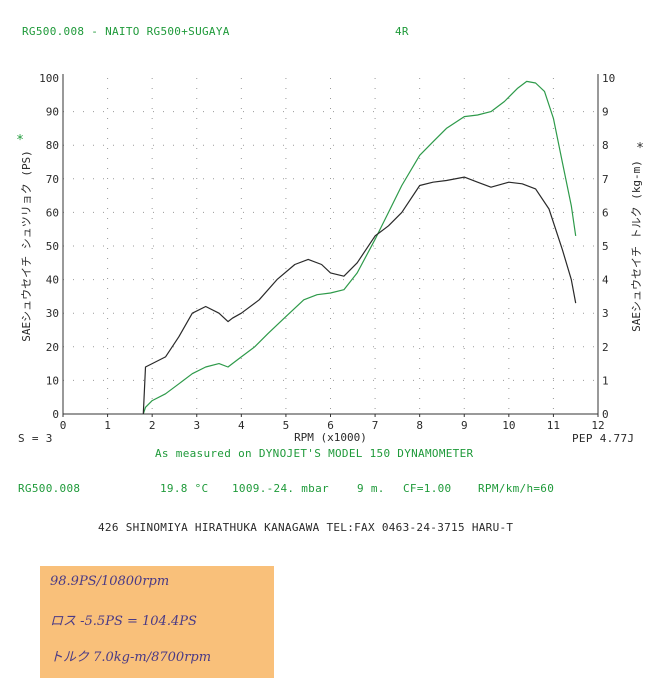 The height and width of the screenshot is (682, 655). Describe the element at coordinates (107, 425) in the screenshot. I see `x-tick-label: 1` at that location.